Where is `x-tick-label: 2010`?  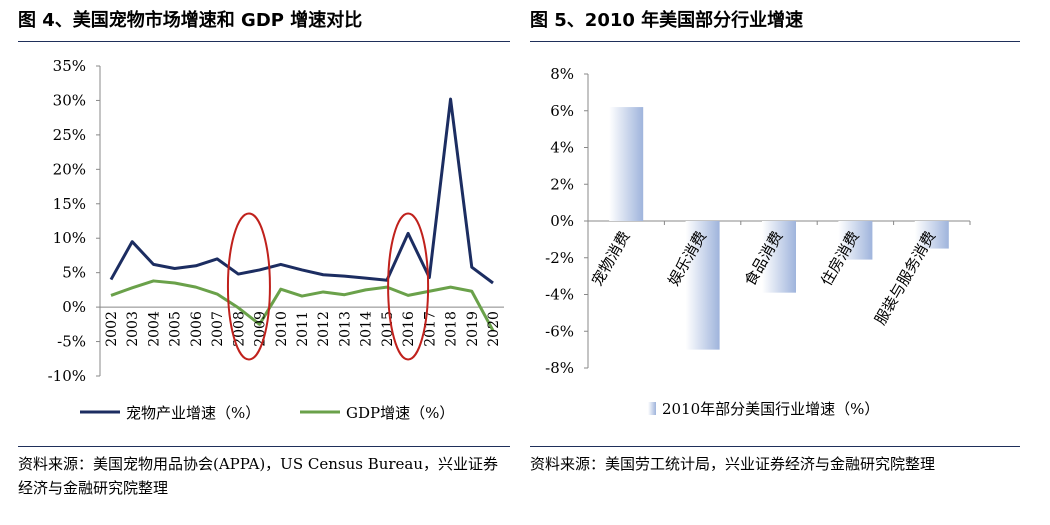 x-tick-label: 2010 is located at coordinates (282, 329).